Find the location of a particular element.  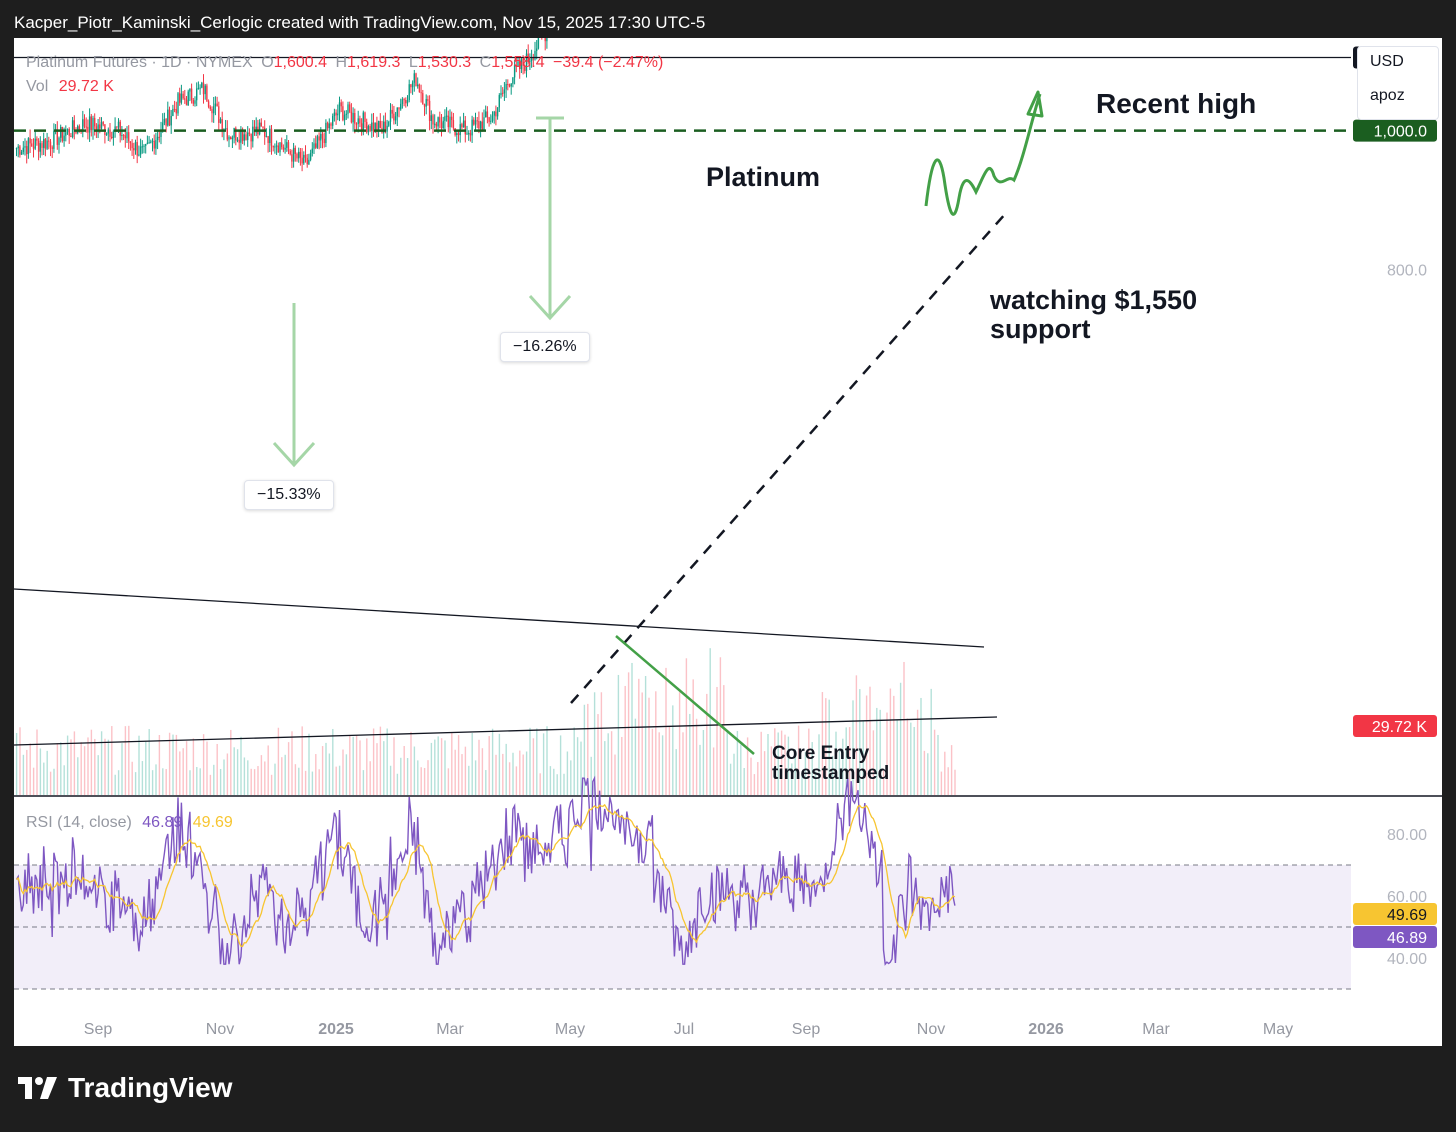

core-entry-line1: Core Entry is located at coordinates (821, 753).